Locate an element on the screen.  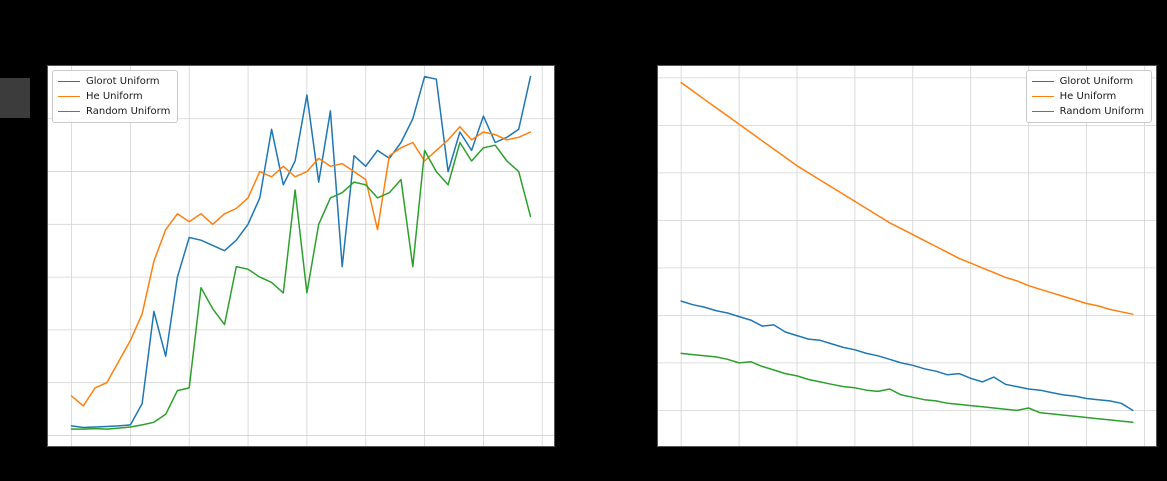
left-chart-legend: Glorot Uniform He Uniform Random Uniform is located at coordinates (115, 96).